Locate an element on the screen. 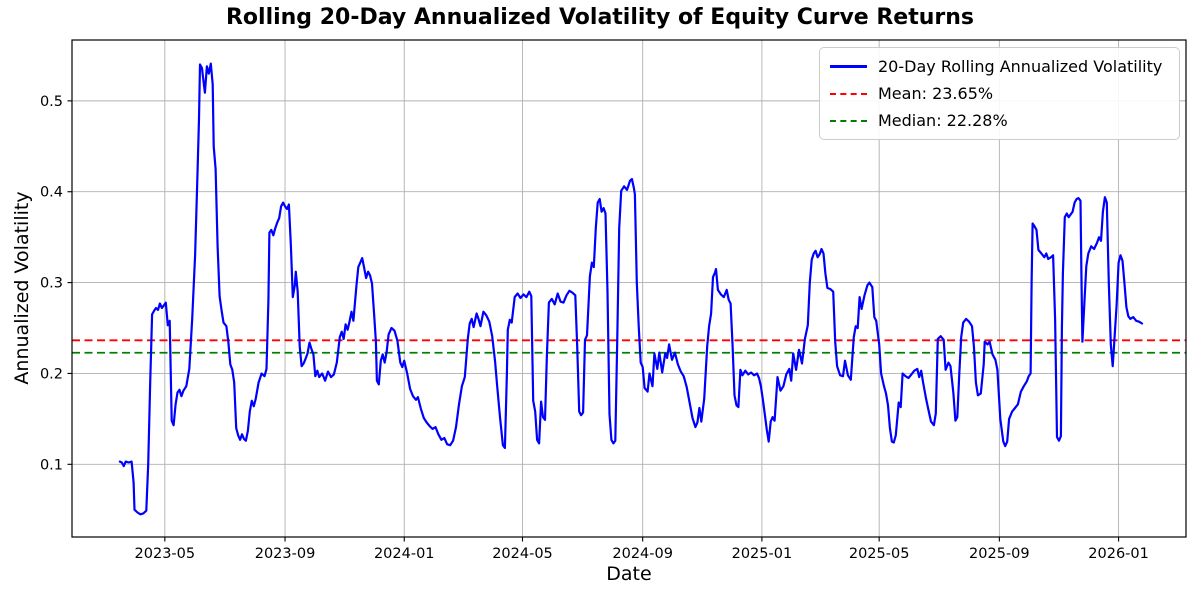 This screenshot has height=600, width=1200. y-tick-label: 0.3 is located at coordinates (51, 284).